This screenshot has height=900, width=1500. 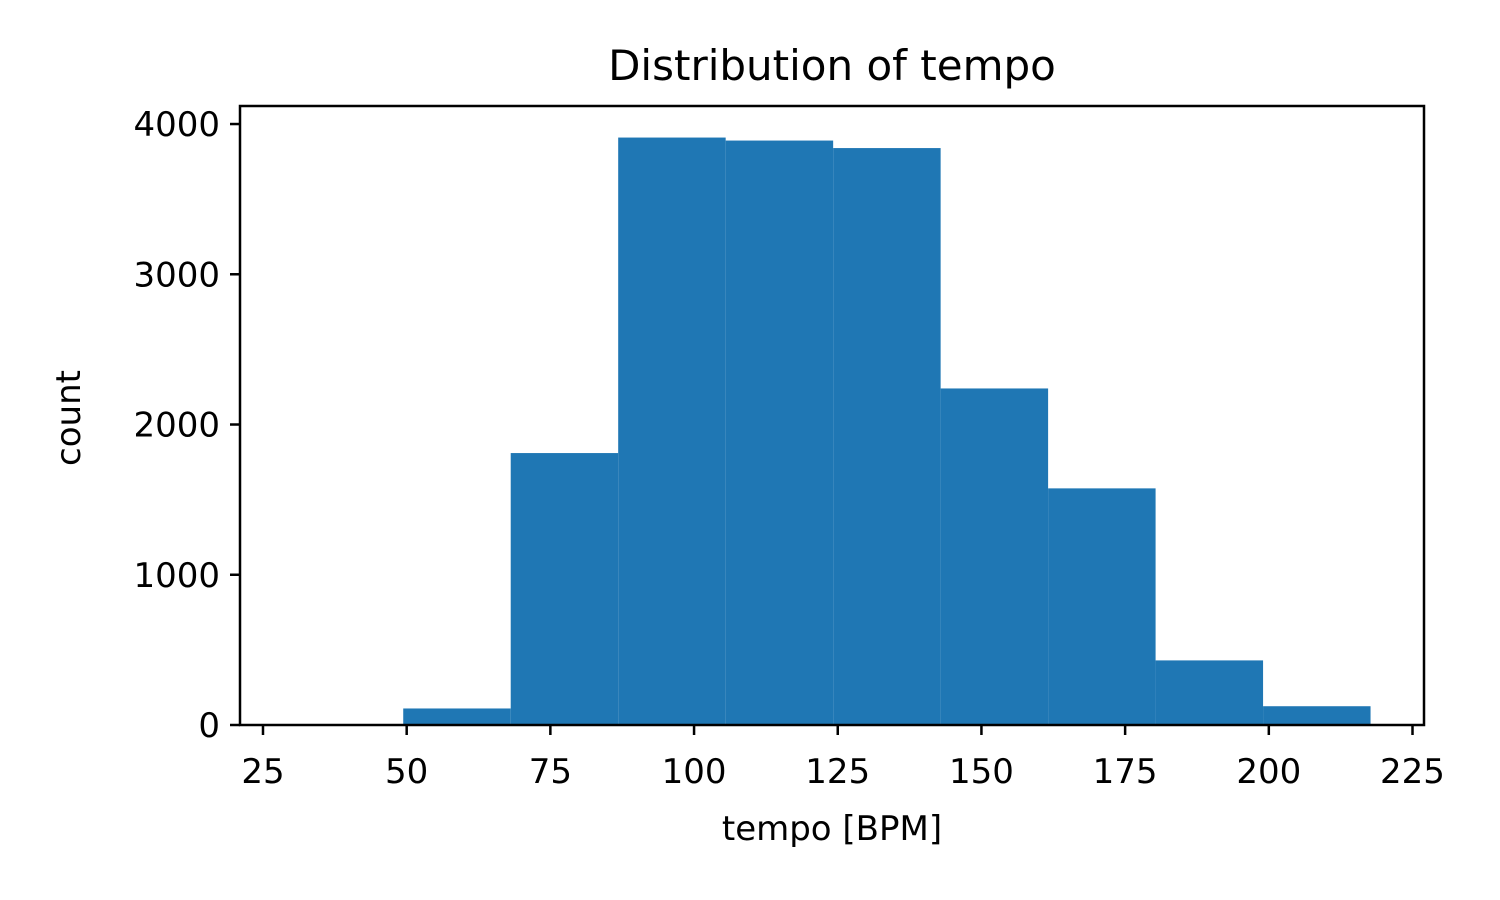 I want to click on x-tick-label: 100, so click(x=694, y=772).